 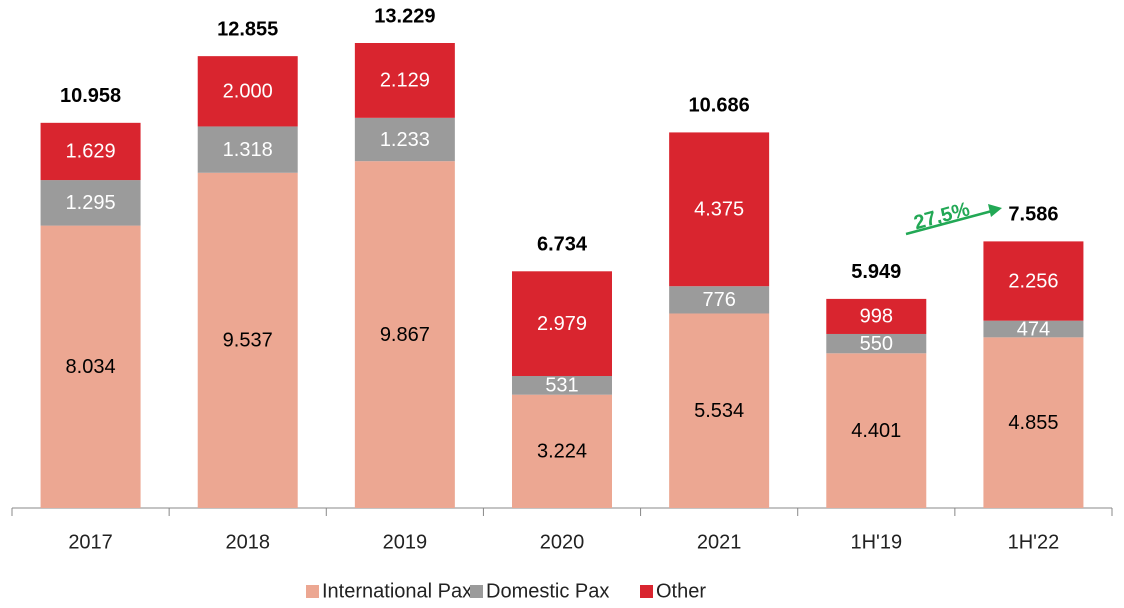 I want to click on value-label: 550, so click(x=876, y=344).